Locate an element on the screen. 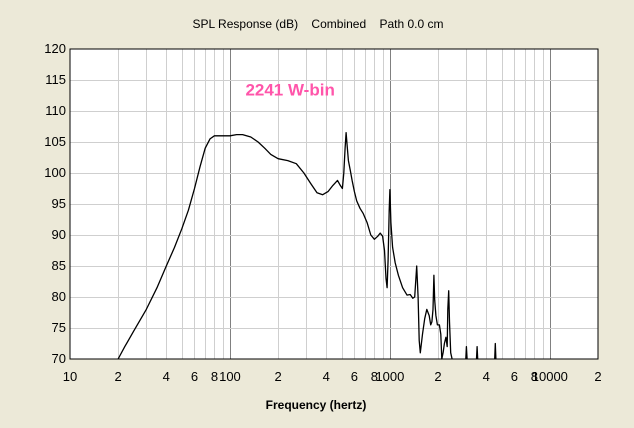 Image resolution: width=634 pixels, height=428 pixels. chart-title: SPL Response (dB) Combined Path 0.0 cm is located at coordinates (317, 24).